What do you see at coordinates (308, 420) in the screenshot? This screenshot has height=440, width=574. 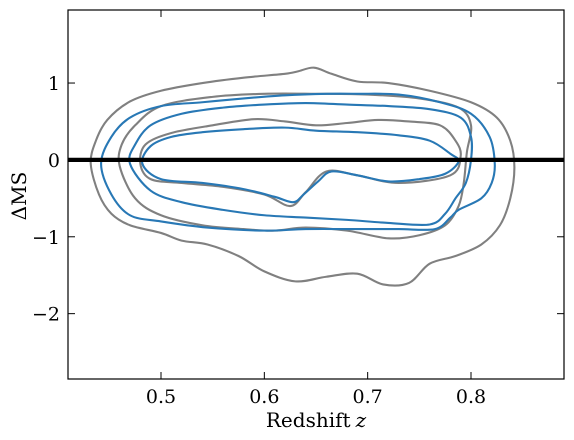 I see `x-axis-label-text: Redshift` at bounding box center [308, 420].